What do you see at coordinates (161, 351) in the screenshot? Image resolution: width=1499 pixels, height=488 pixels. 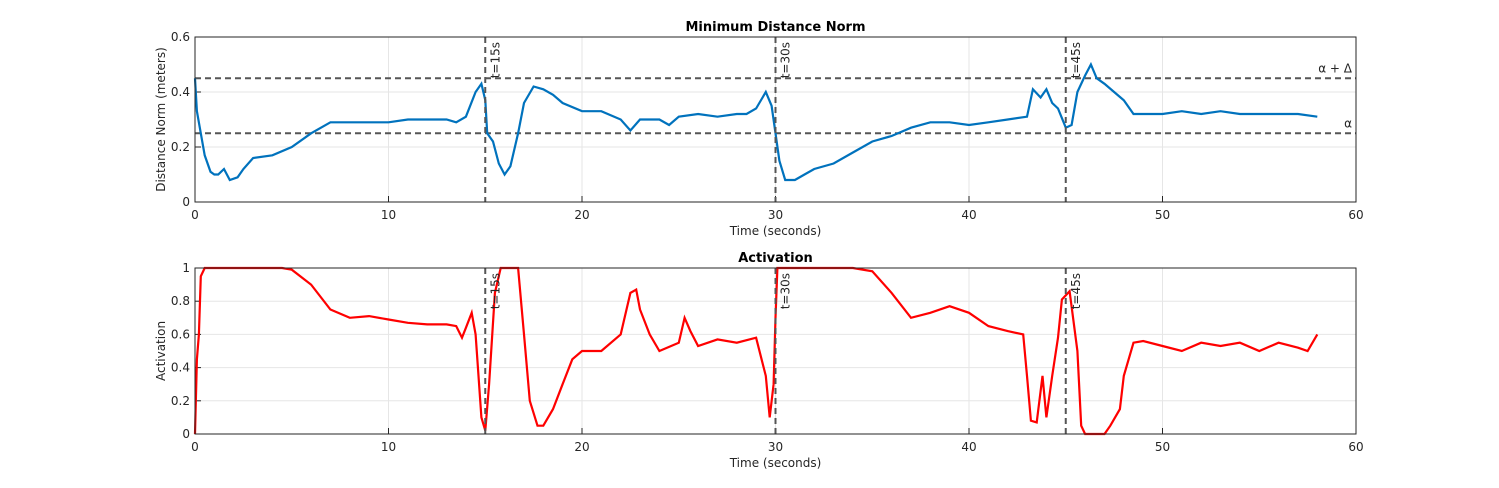 I see `y-axis-label: Activation` at bounding box center [161, 351].